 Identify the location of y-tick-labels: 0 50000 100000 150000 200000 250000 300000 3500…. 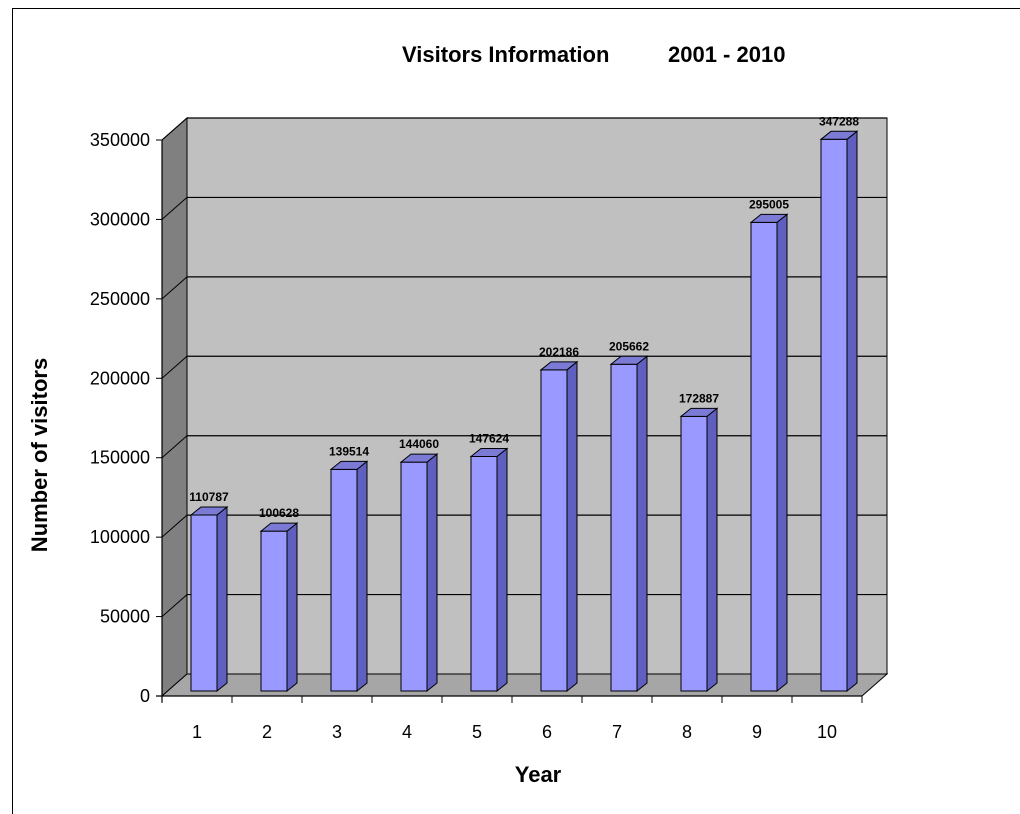
(120, 418).